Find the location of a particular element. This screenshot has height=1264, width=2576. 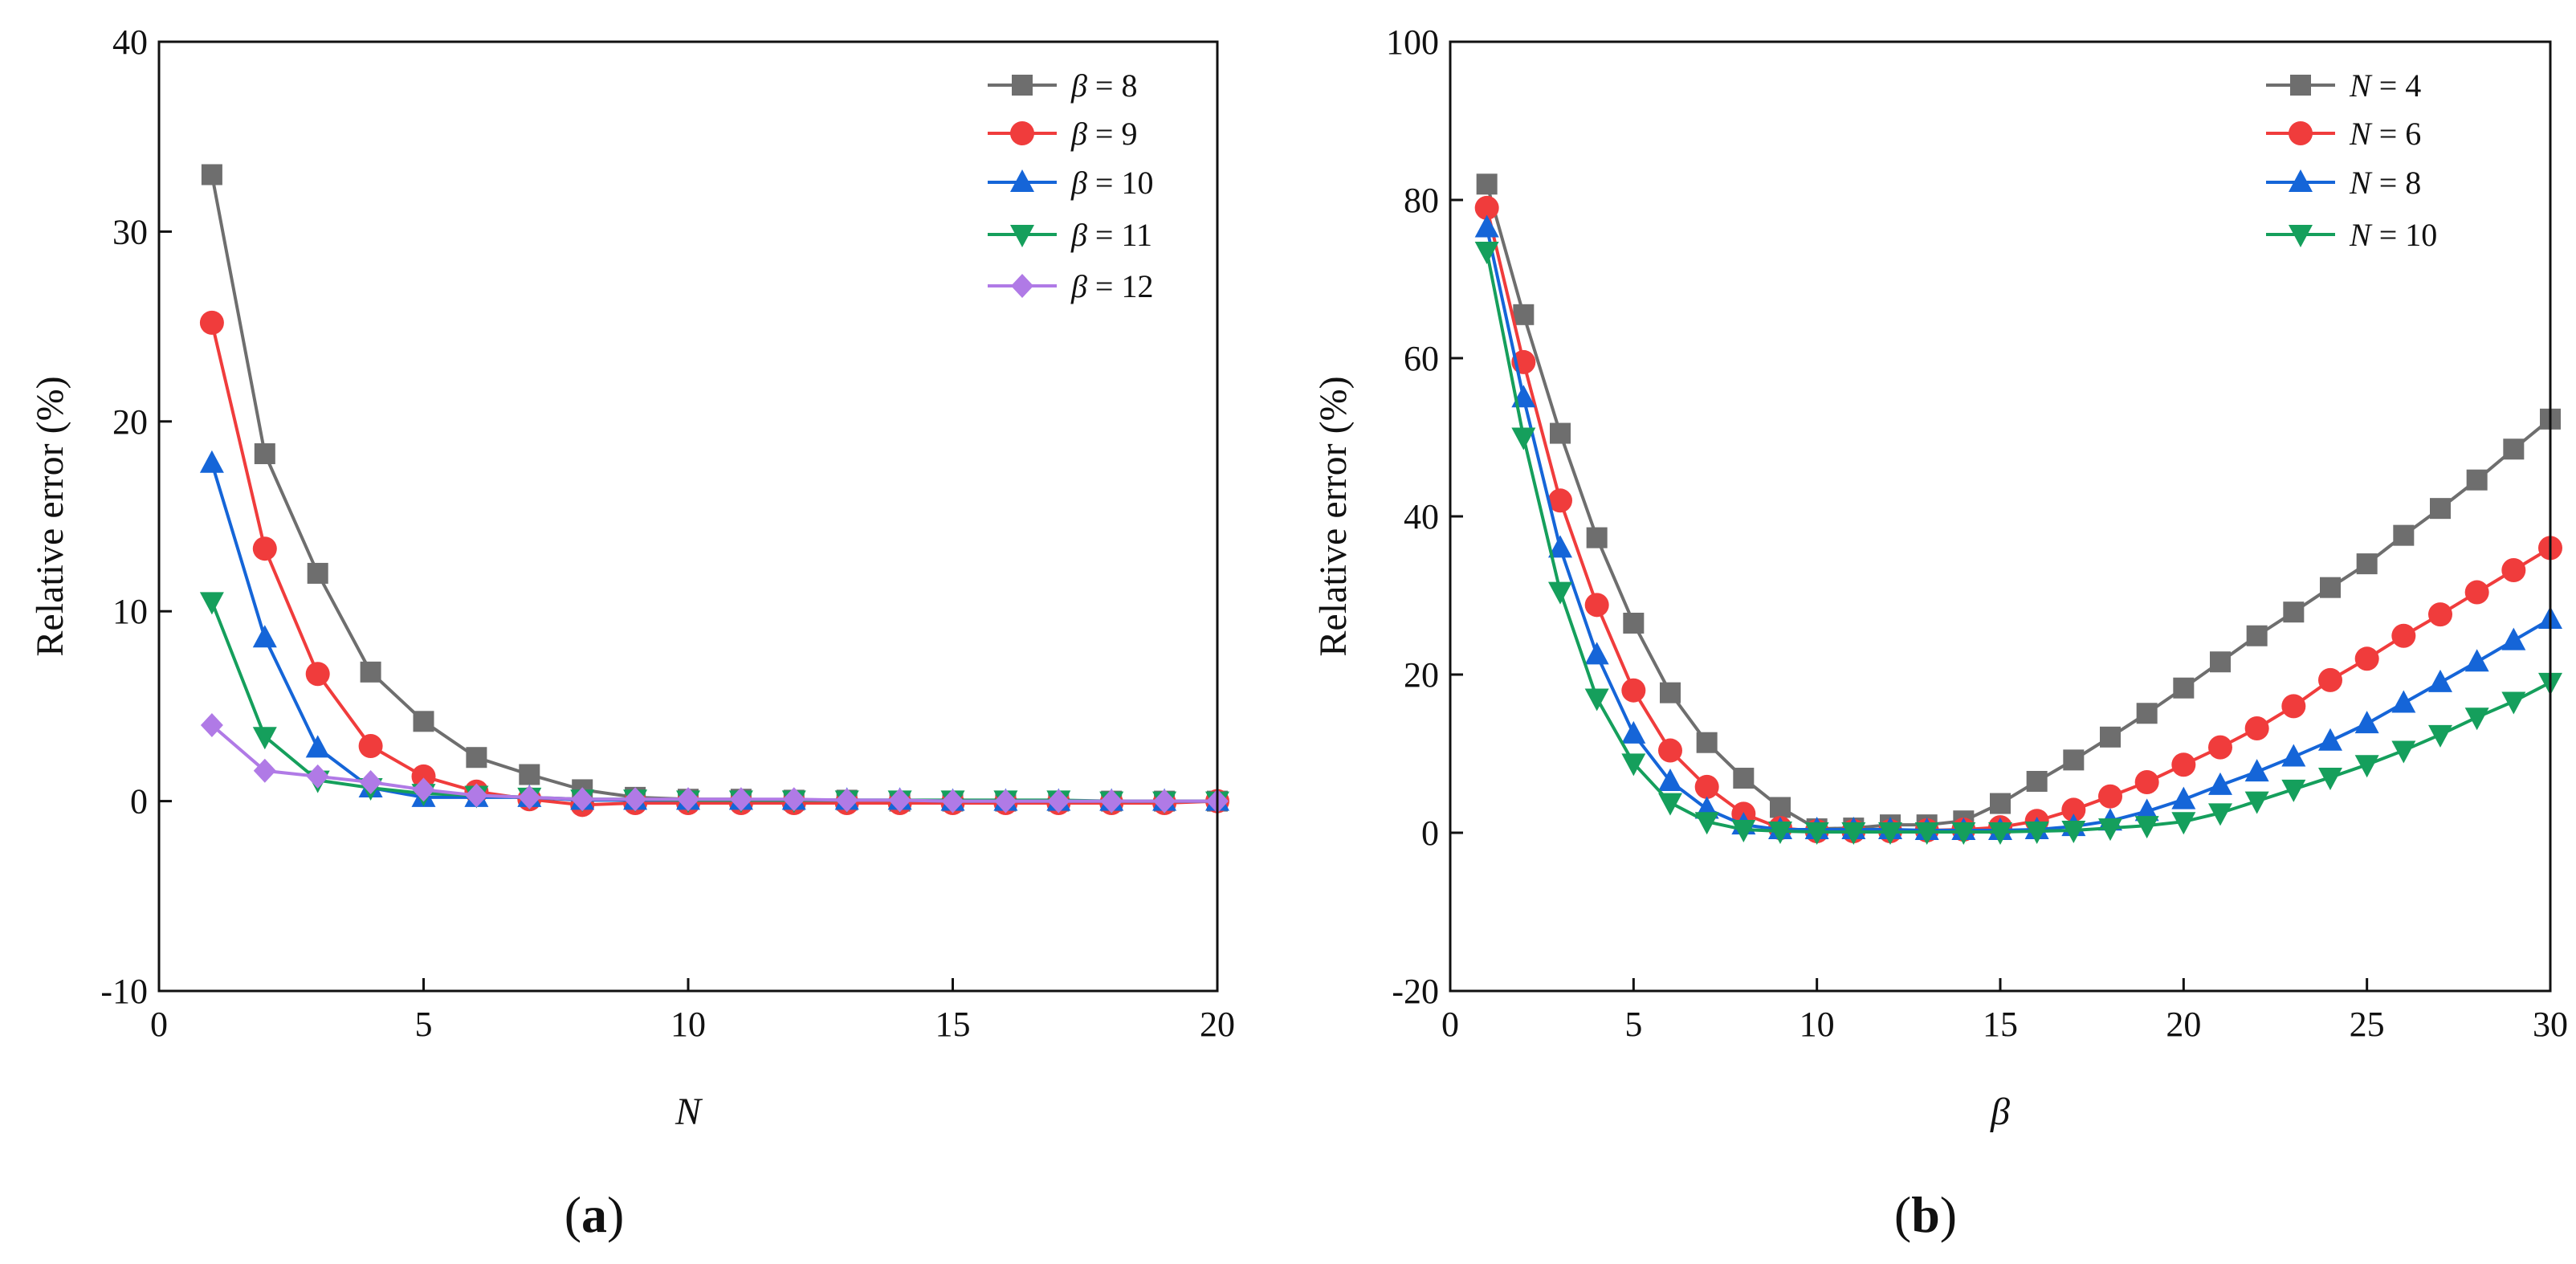

legend-value: = 4 is located at coordinates (2400, 85).